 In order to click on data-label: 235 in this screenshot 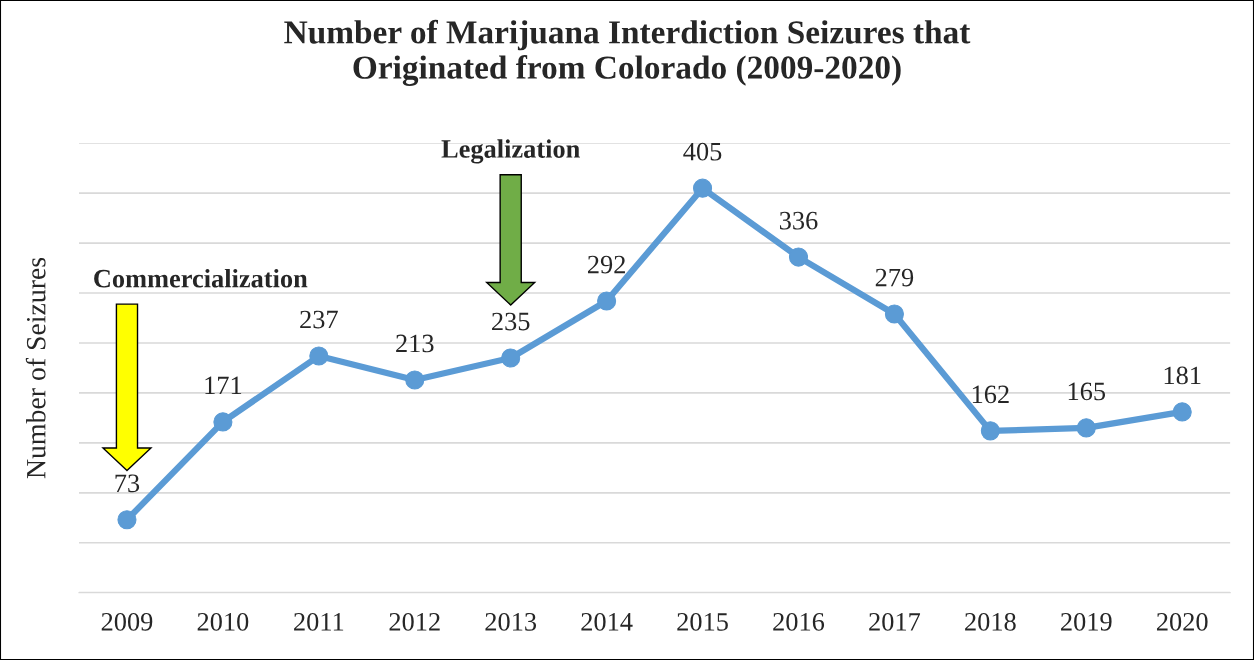, I will do `click(511, 321)`.